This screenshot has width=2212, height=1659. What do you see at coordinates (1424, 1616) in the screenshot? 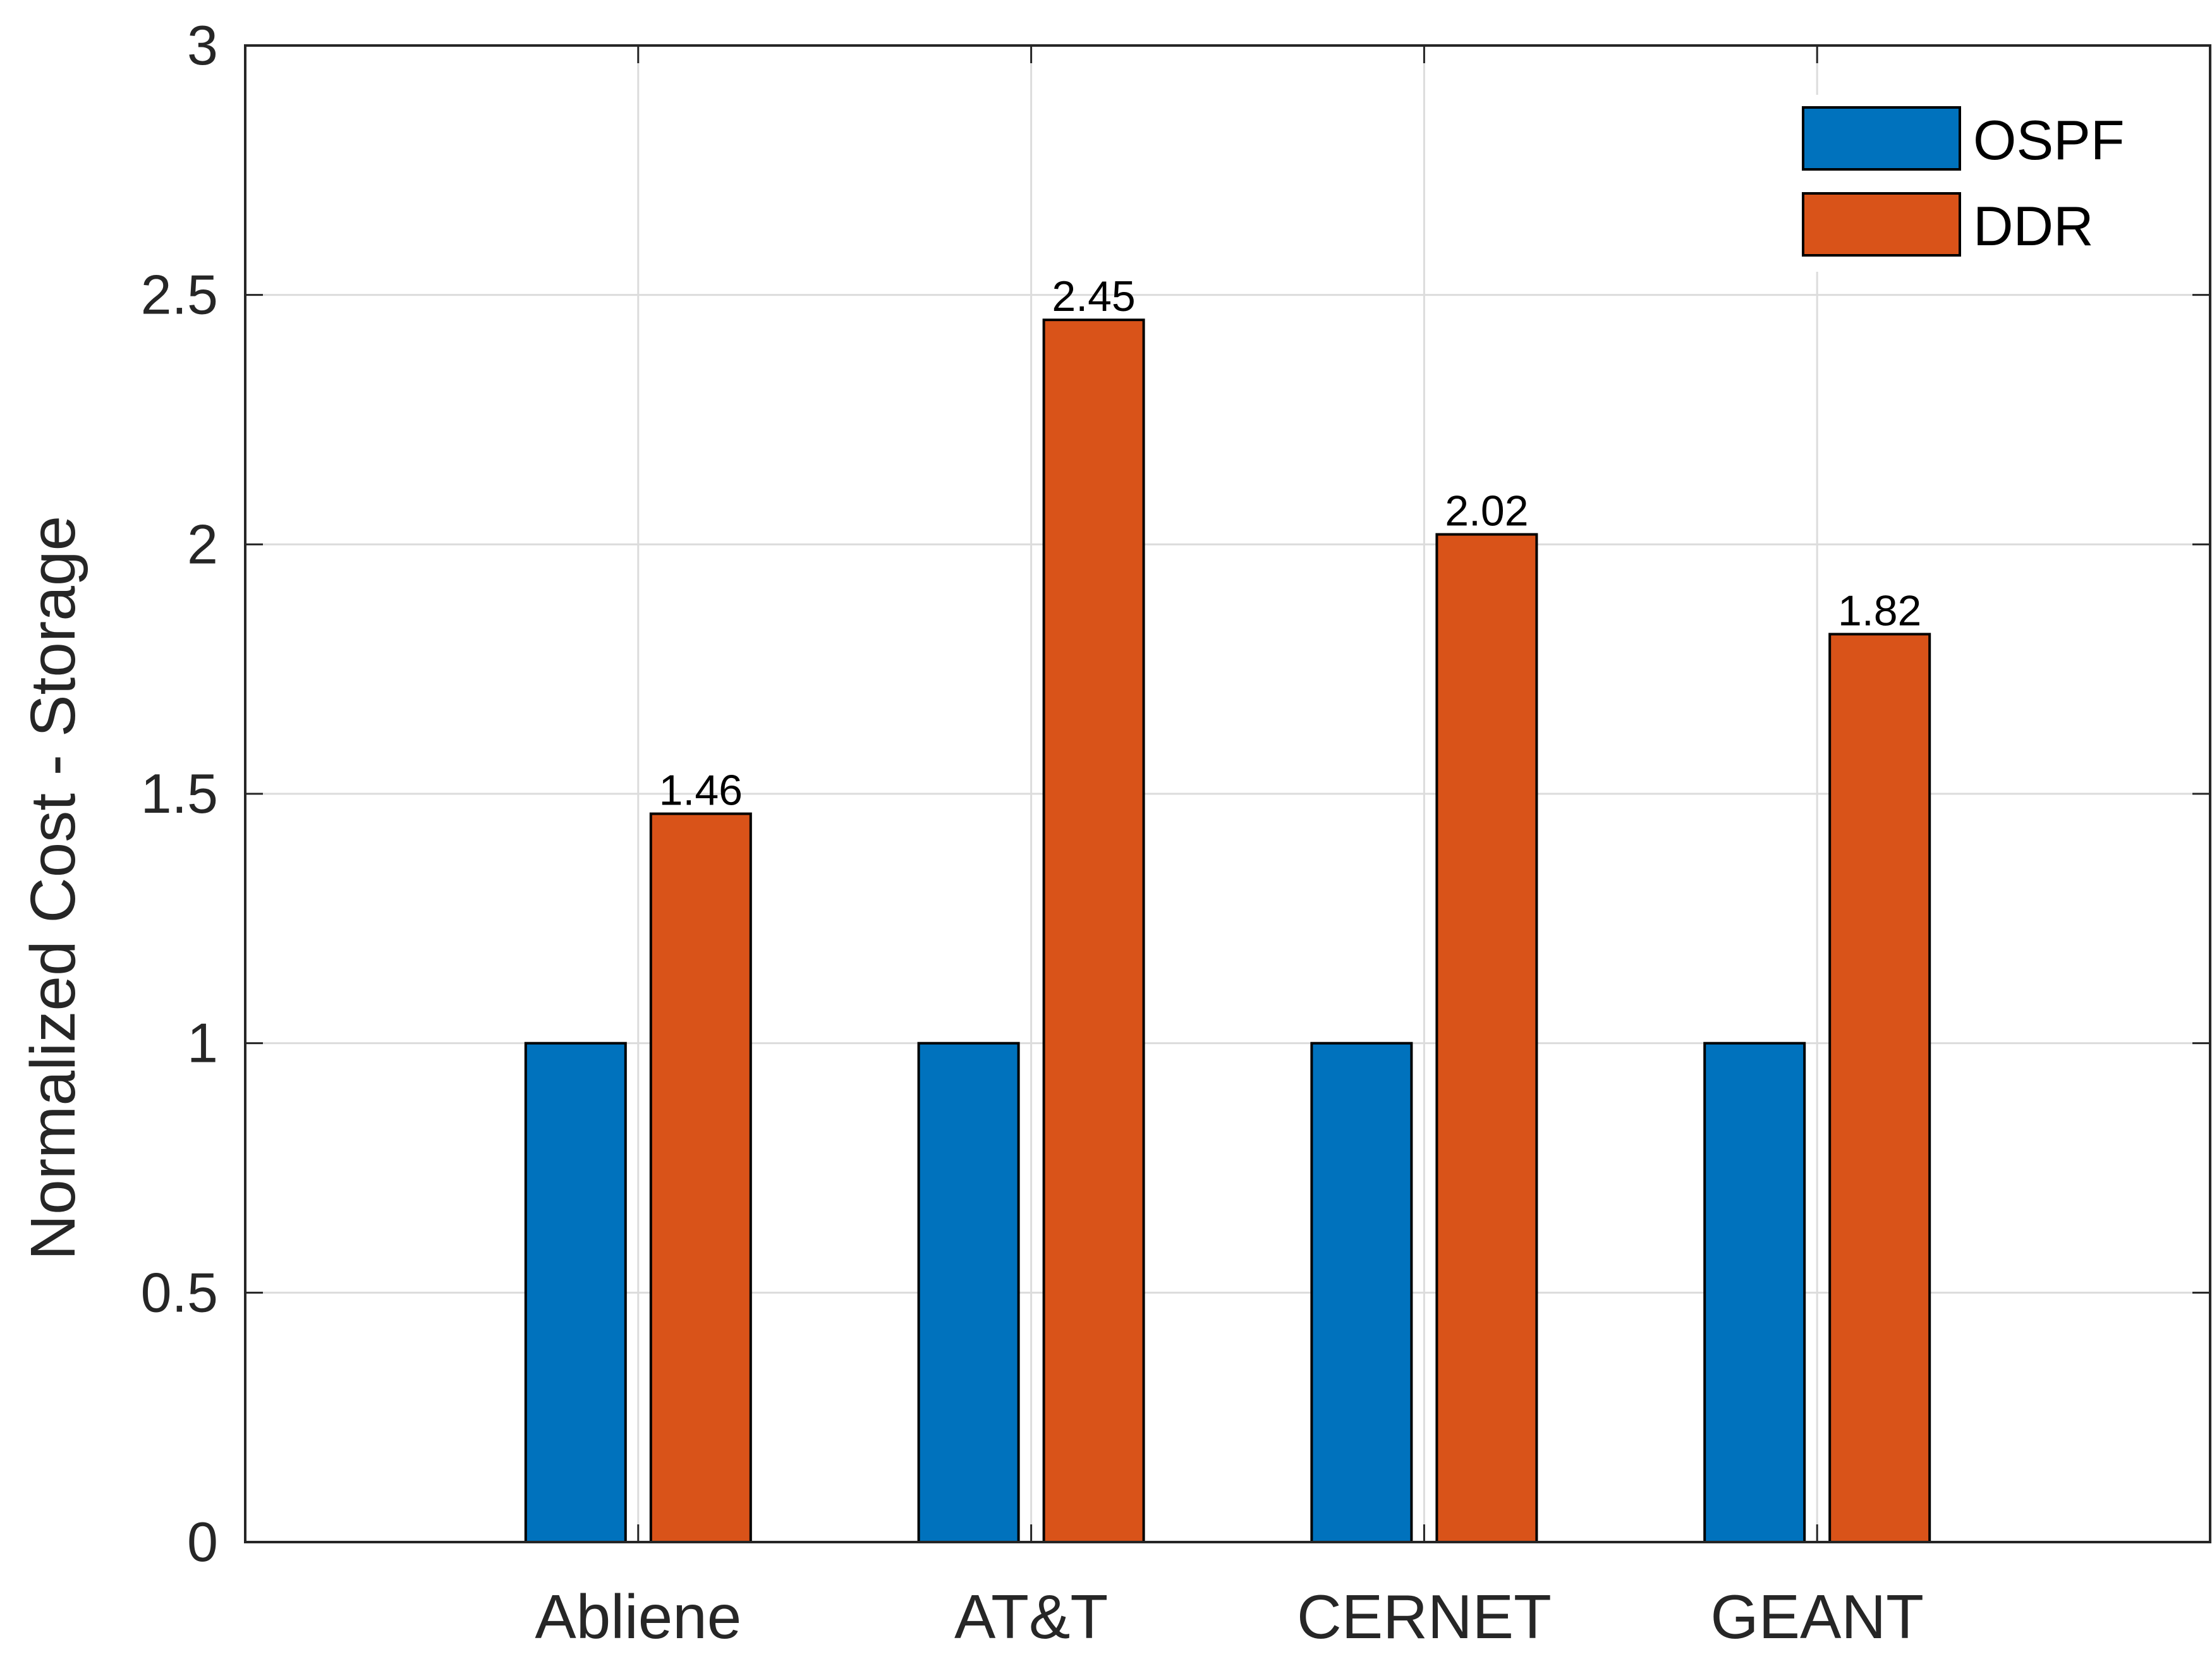
I see `x-tick-label: CERNET` at bounding box center [1424, 1616].